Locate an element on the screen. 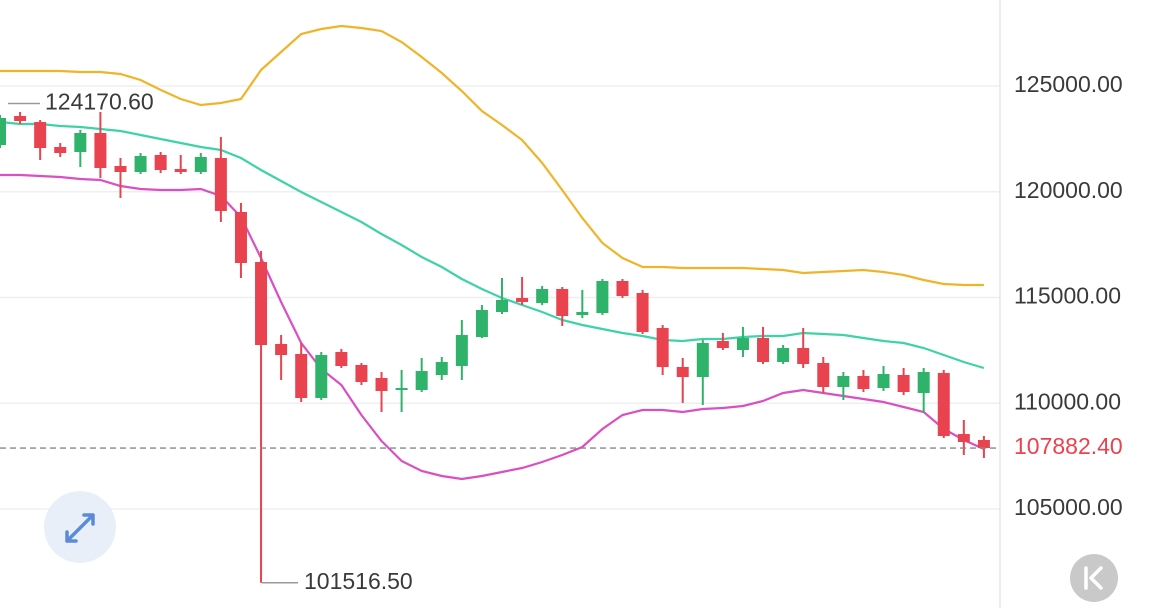 This screenshot has width=1170, height=608. y-tick-label: 105000.00 is located at coordinates (1068, 507).